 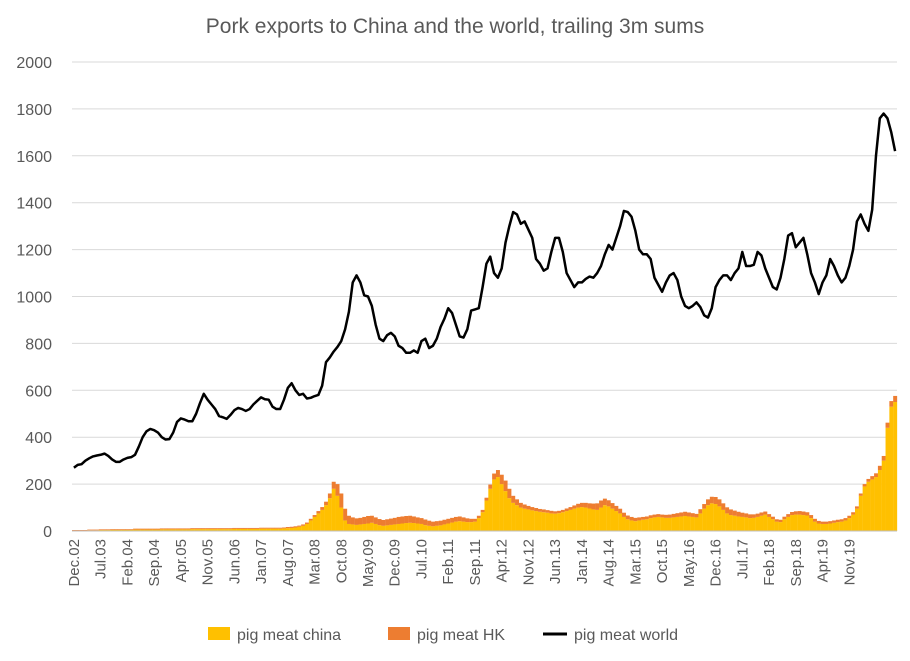 I want to click on x-tick-label: Jun.13, so click(x=555, y=561).